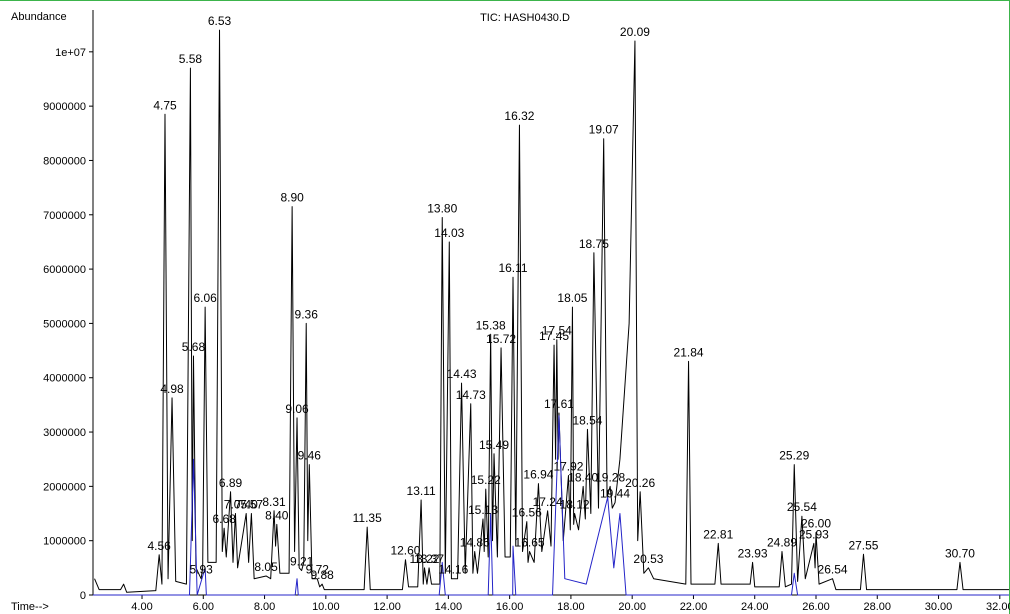  I want to click on y-tick-label: 4000000, so click(64, 379).